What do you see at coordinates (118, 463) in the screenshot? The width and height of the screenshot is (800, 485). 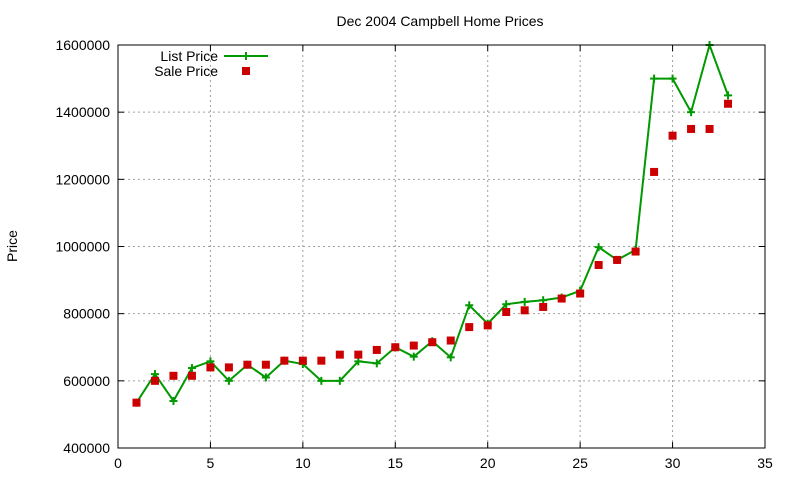 I see `x-tick-label: 0` at bounding box center [118, 463].